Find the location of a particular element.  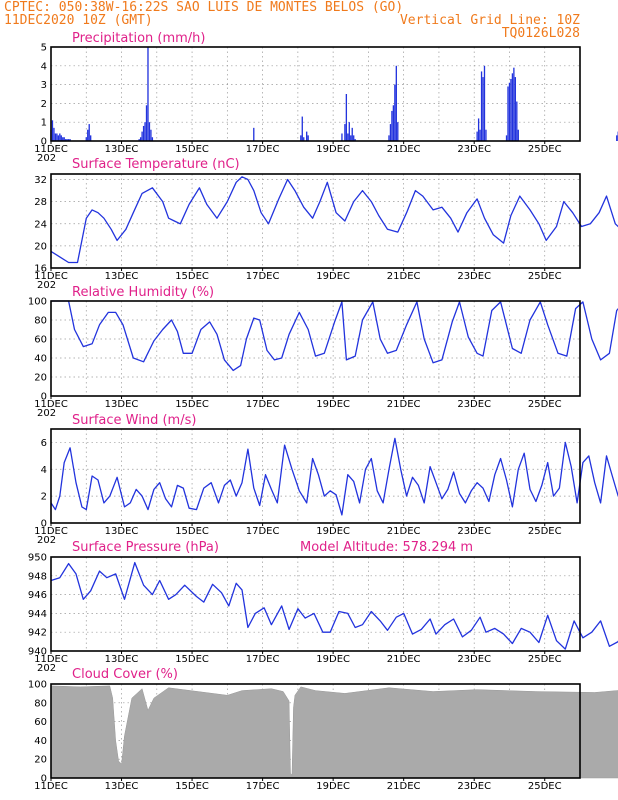

precip-xtick-label: 11DEC is located at coordinates (51, 149).